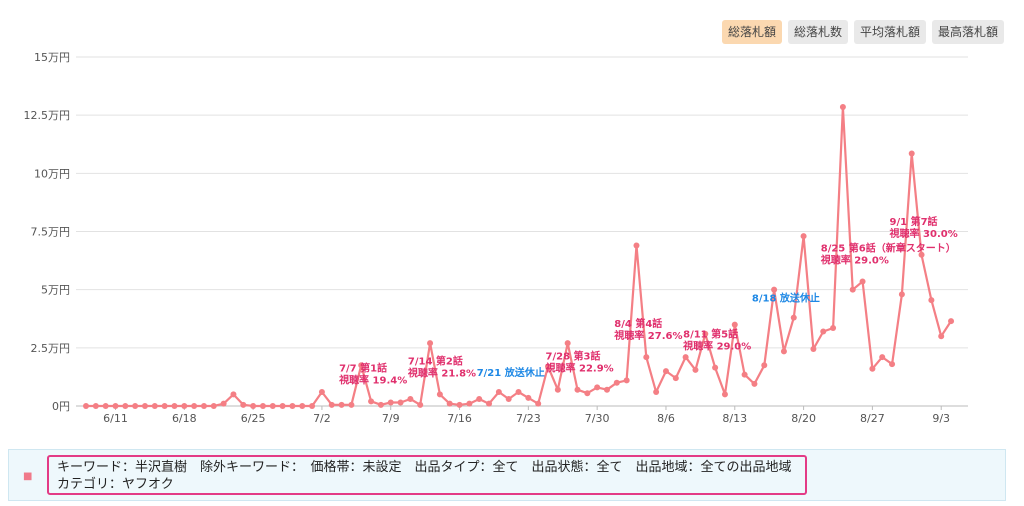 The width and height of the screenshot is (1024, 506). Describe the element at coordinates (459, 418) in the screenshot. I see `x-tick-label: 7/16` at that location.